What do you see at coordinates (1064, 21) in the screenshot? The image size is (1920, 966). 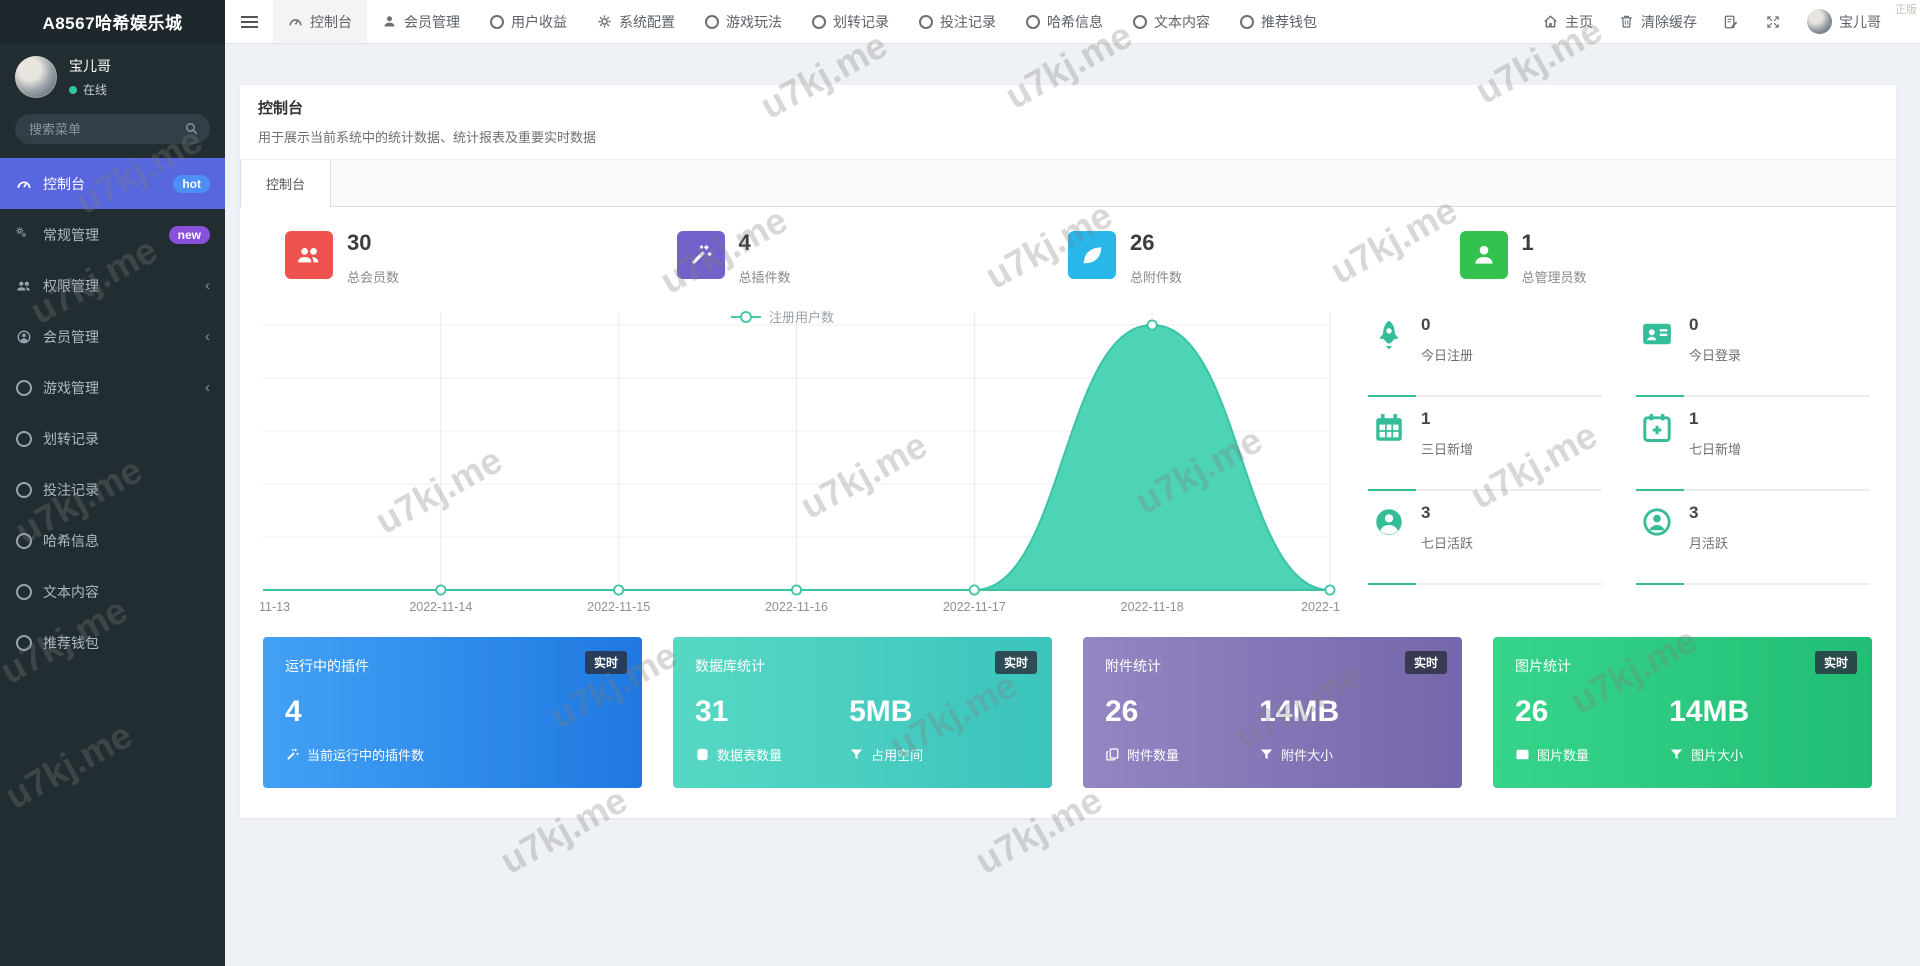 I see `nav-item-哈希信息: 哈希信息` at bounding box center [1064, 21].